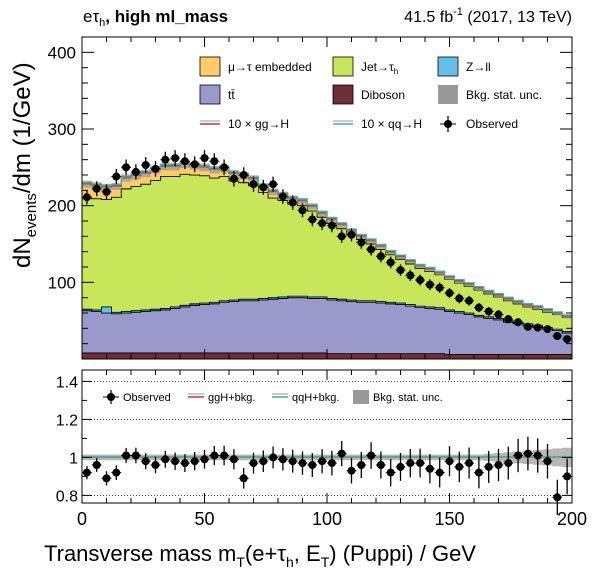 Image resolution: width=596 pixels, height=572 pixels. Describe the element at coordinates (62, 52) in the screenshot. I see `y-tick-label: 400` at that location.